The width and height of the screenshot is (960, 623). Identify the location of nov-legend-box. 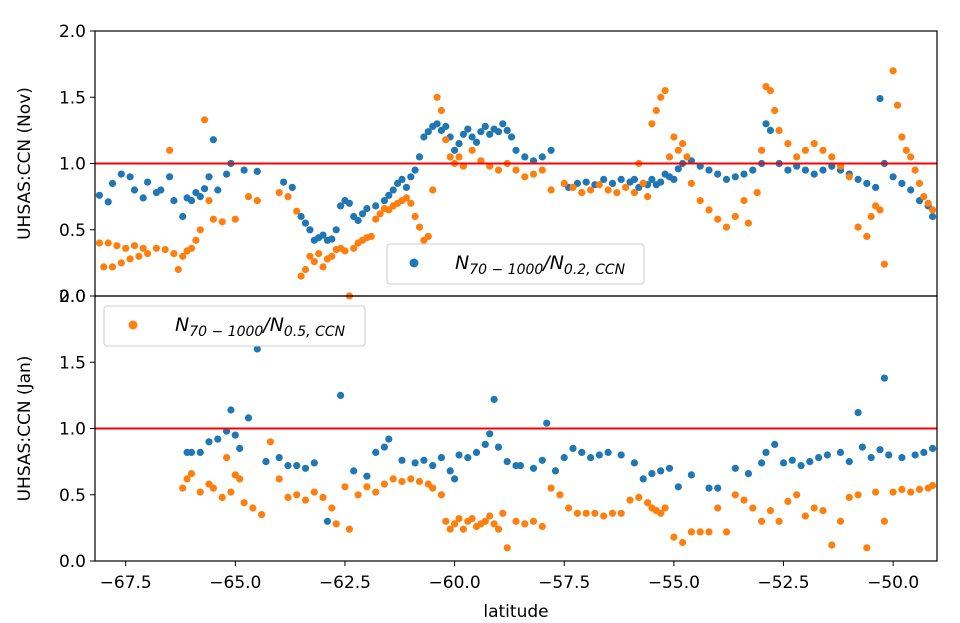
(515, 264).